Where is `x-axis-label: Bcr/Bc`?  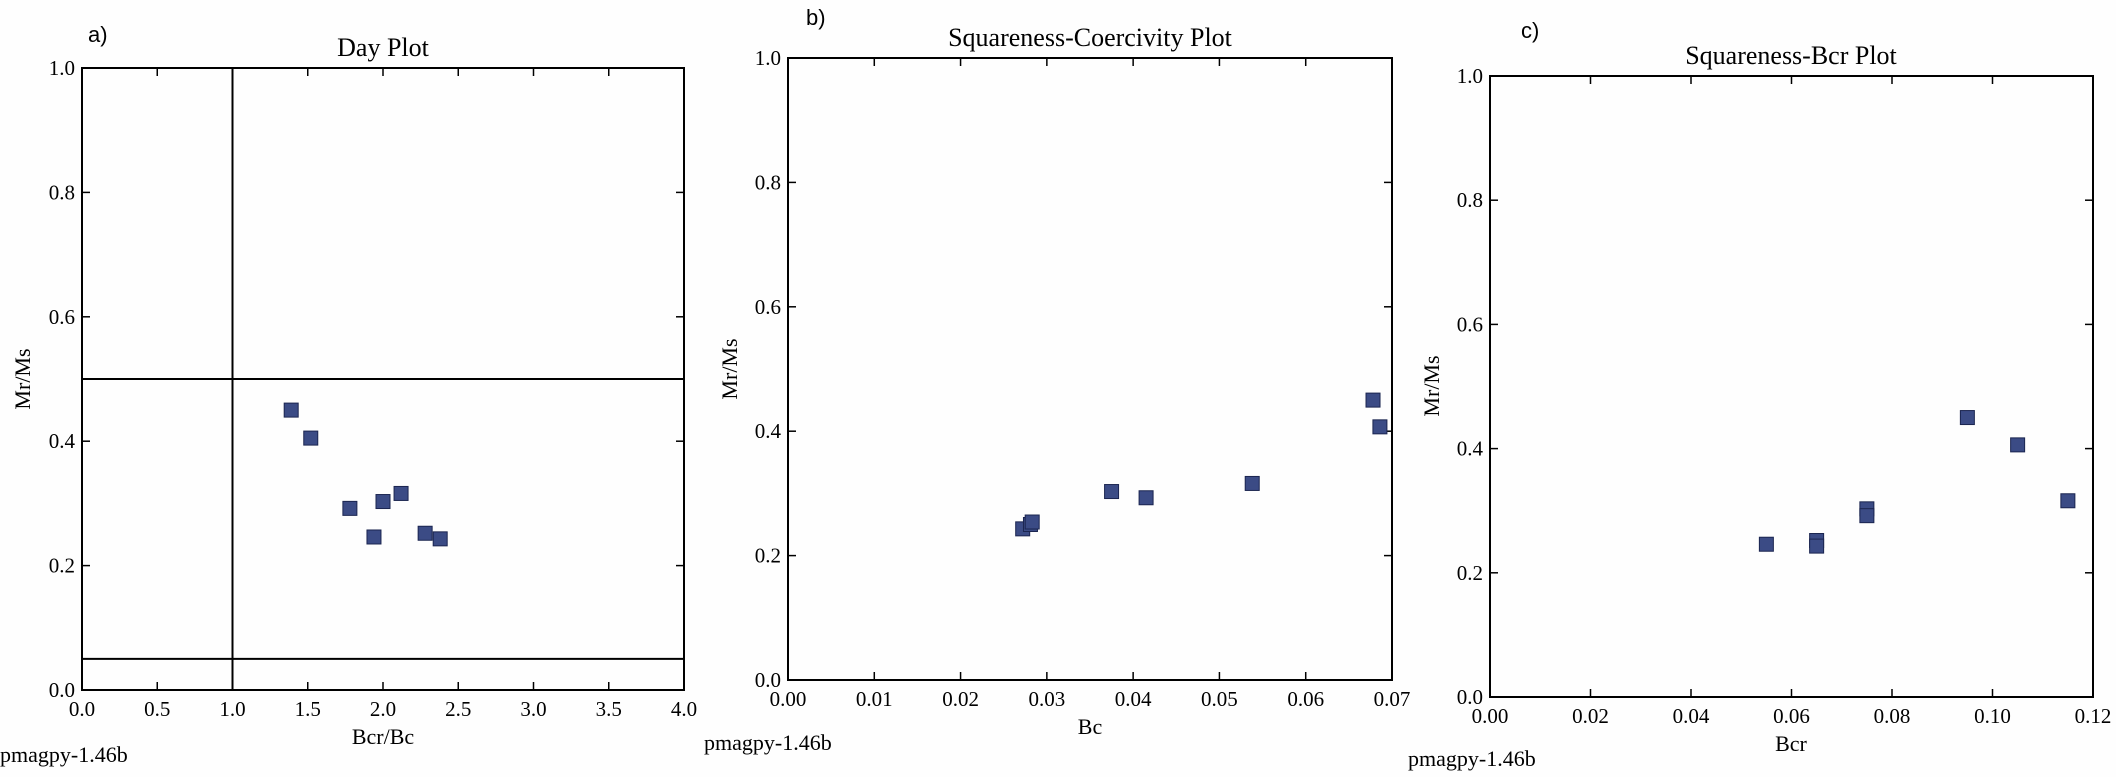
x-axis-label: Bcr/Bc is located at coordinates (383, 736).